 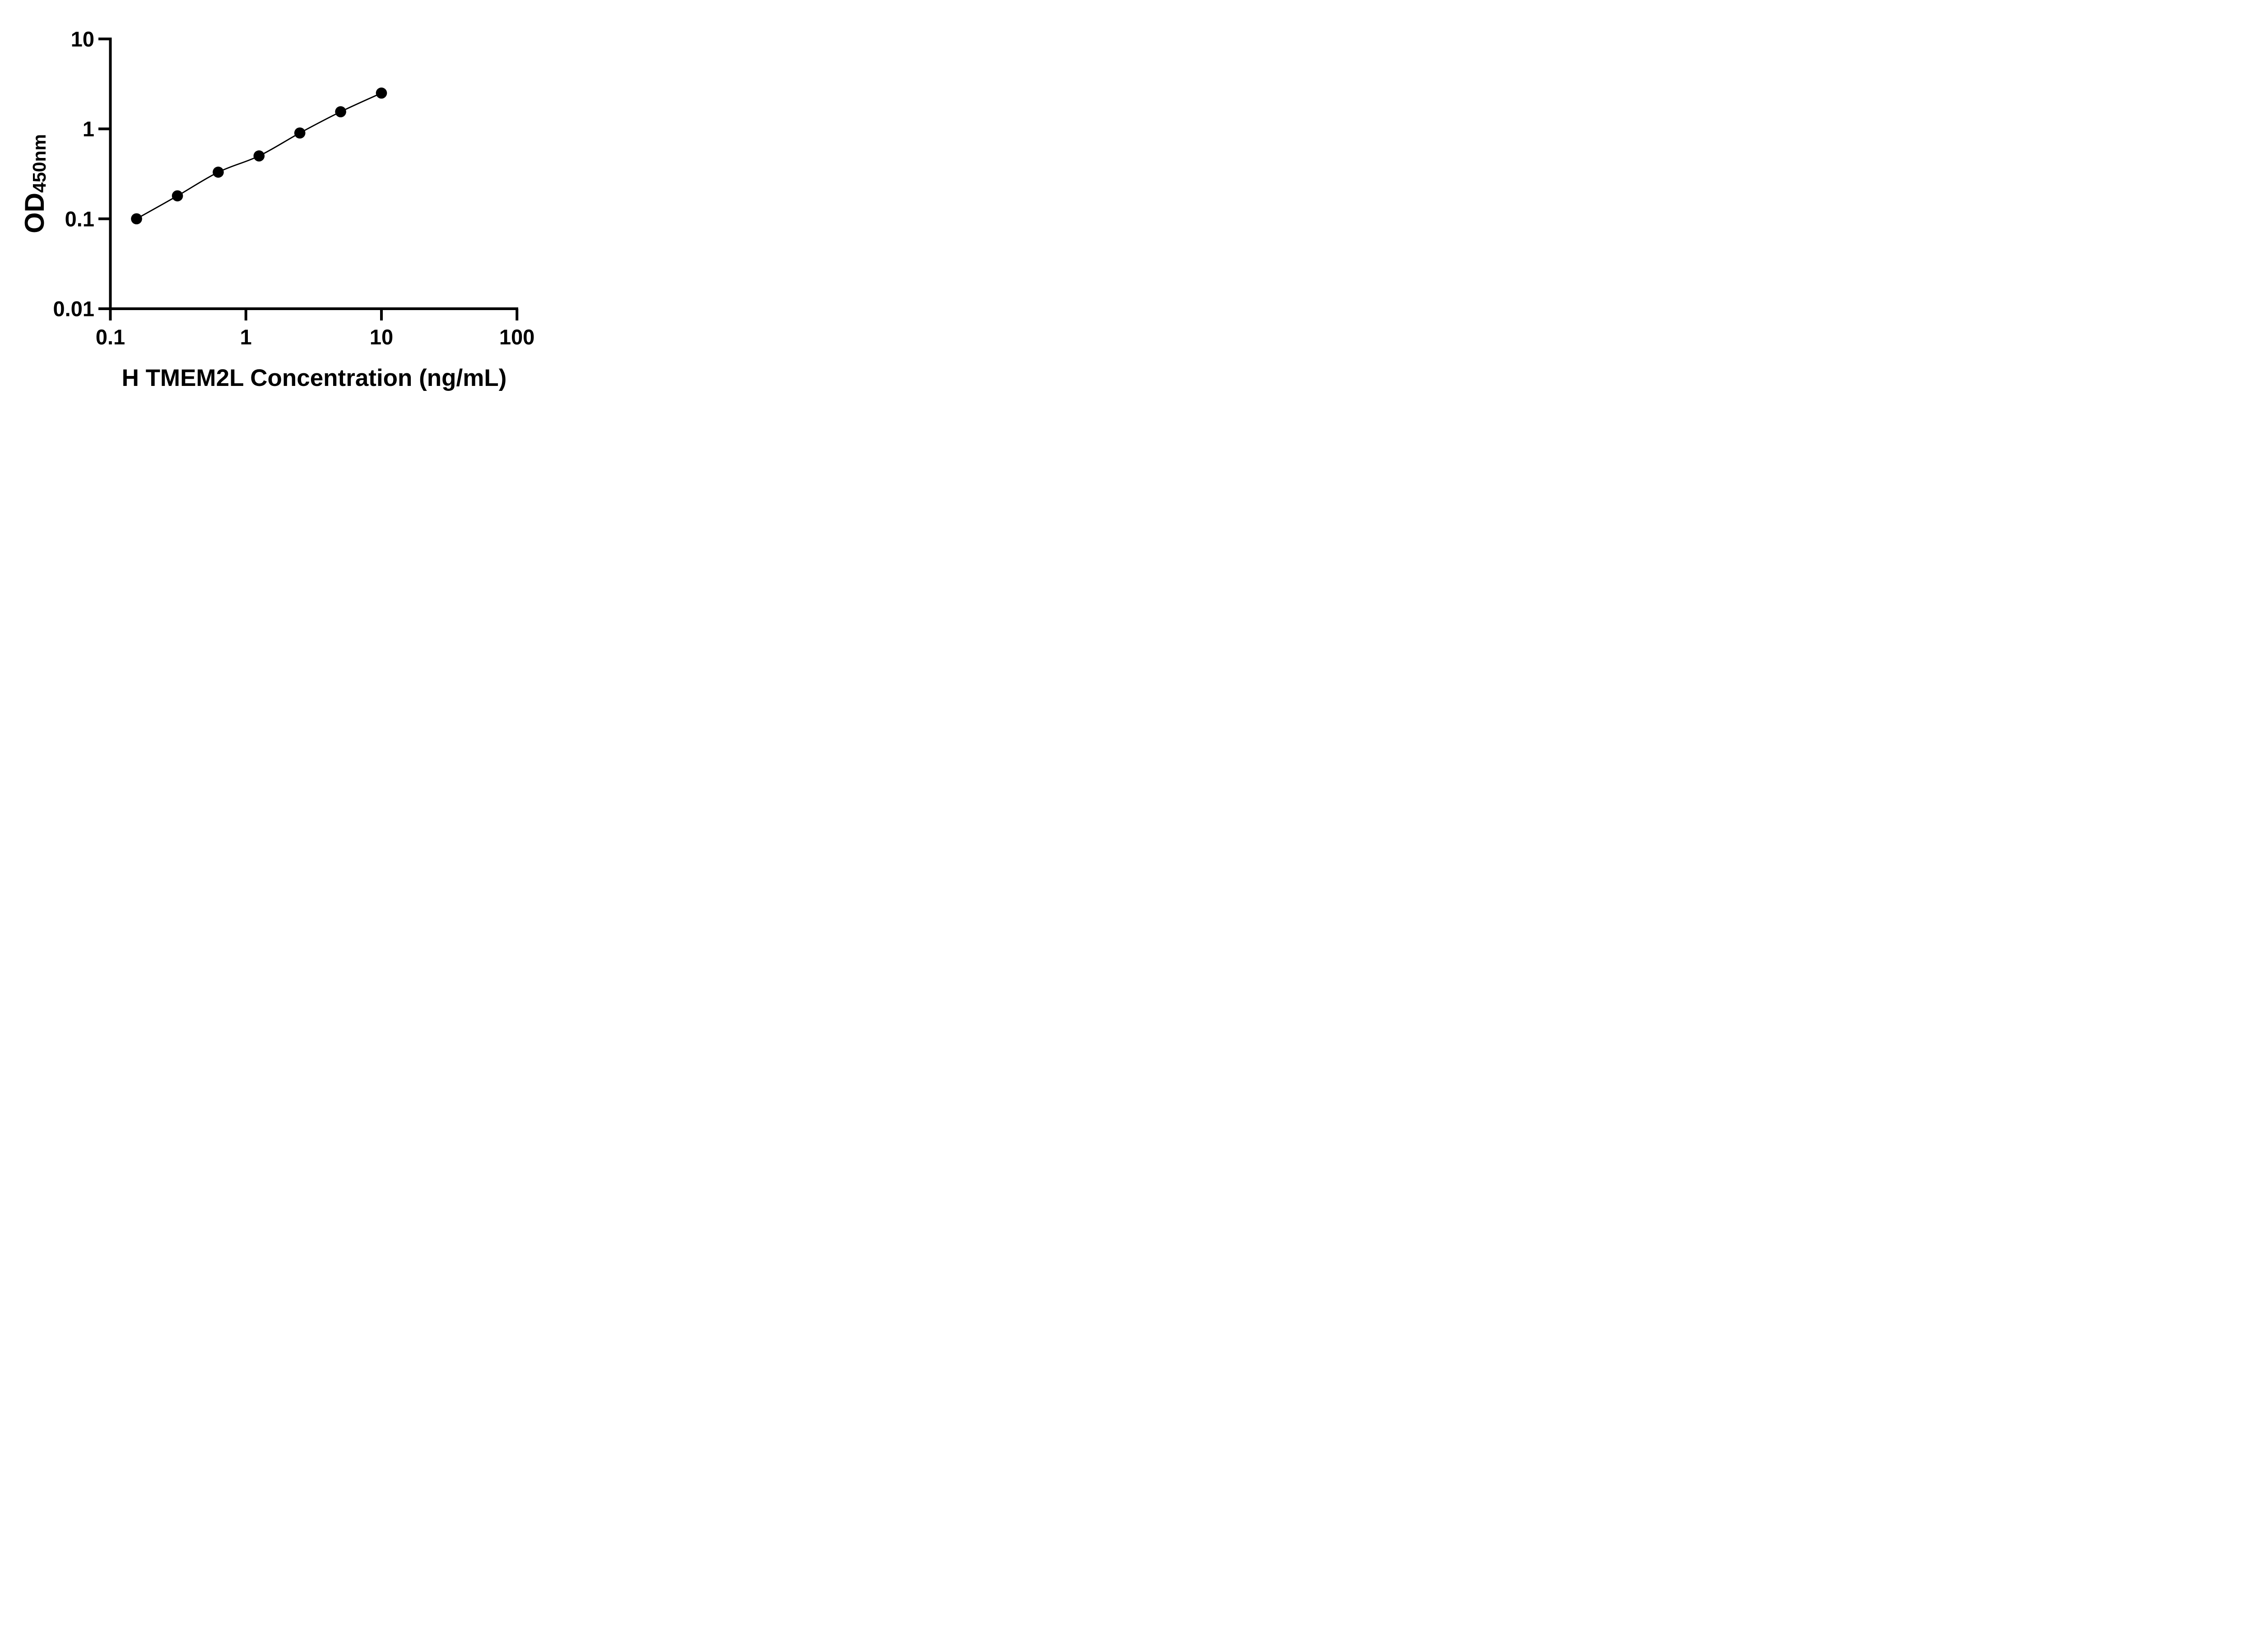 I want to click on y-axis-title: OD450nm, so click(x=35, y=183).